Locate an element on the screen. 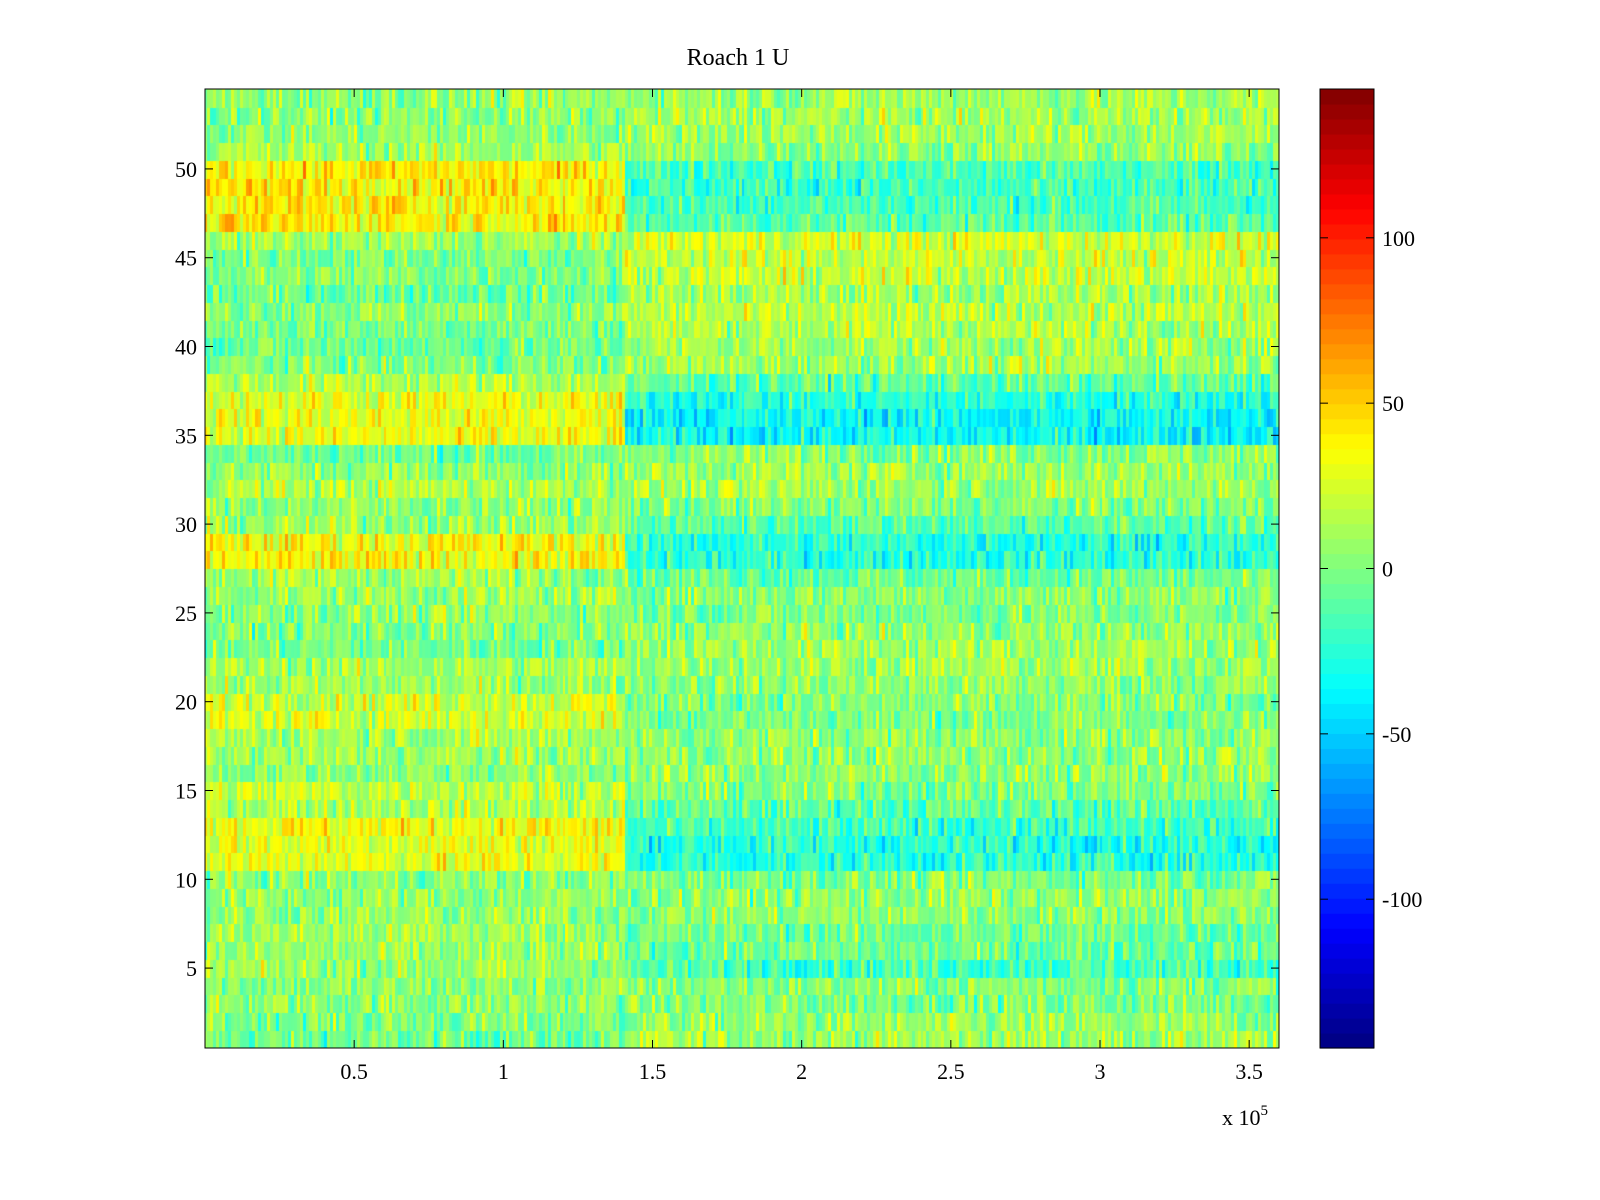 The width and height of the screenshot is (1600, 1200). x-tick-label: 2.5 is located at coordinates (951, 1071).